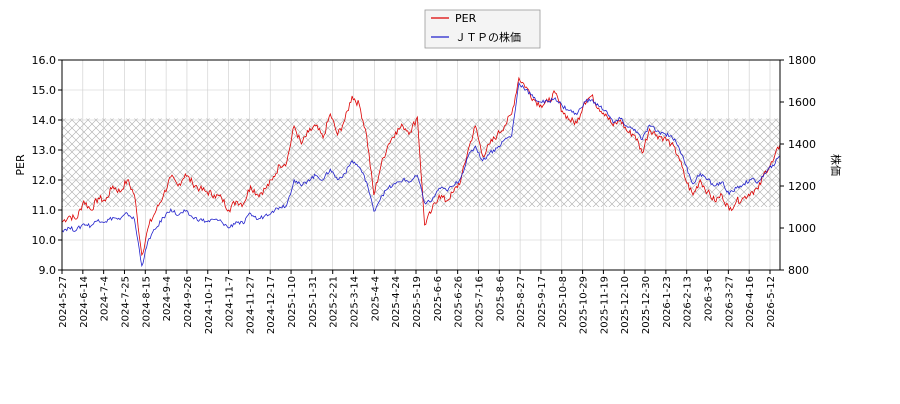  What do you see at coordinates (466, 18) in the screenshot?
I see `legend-label-per: PER` at bounding box center [466, 18].